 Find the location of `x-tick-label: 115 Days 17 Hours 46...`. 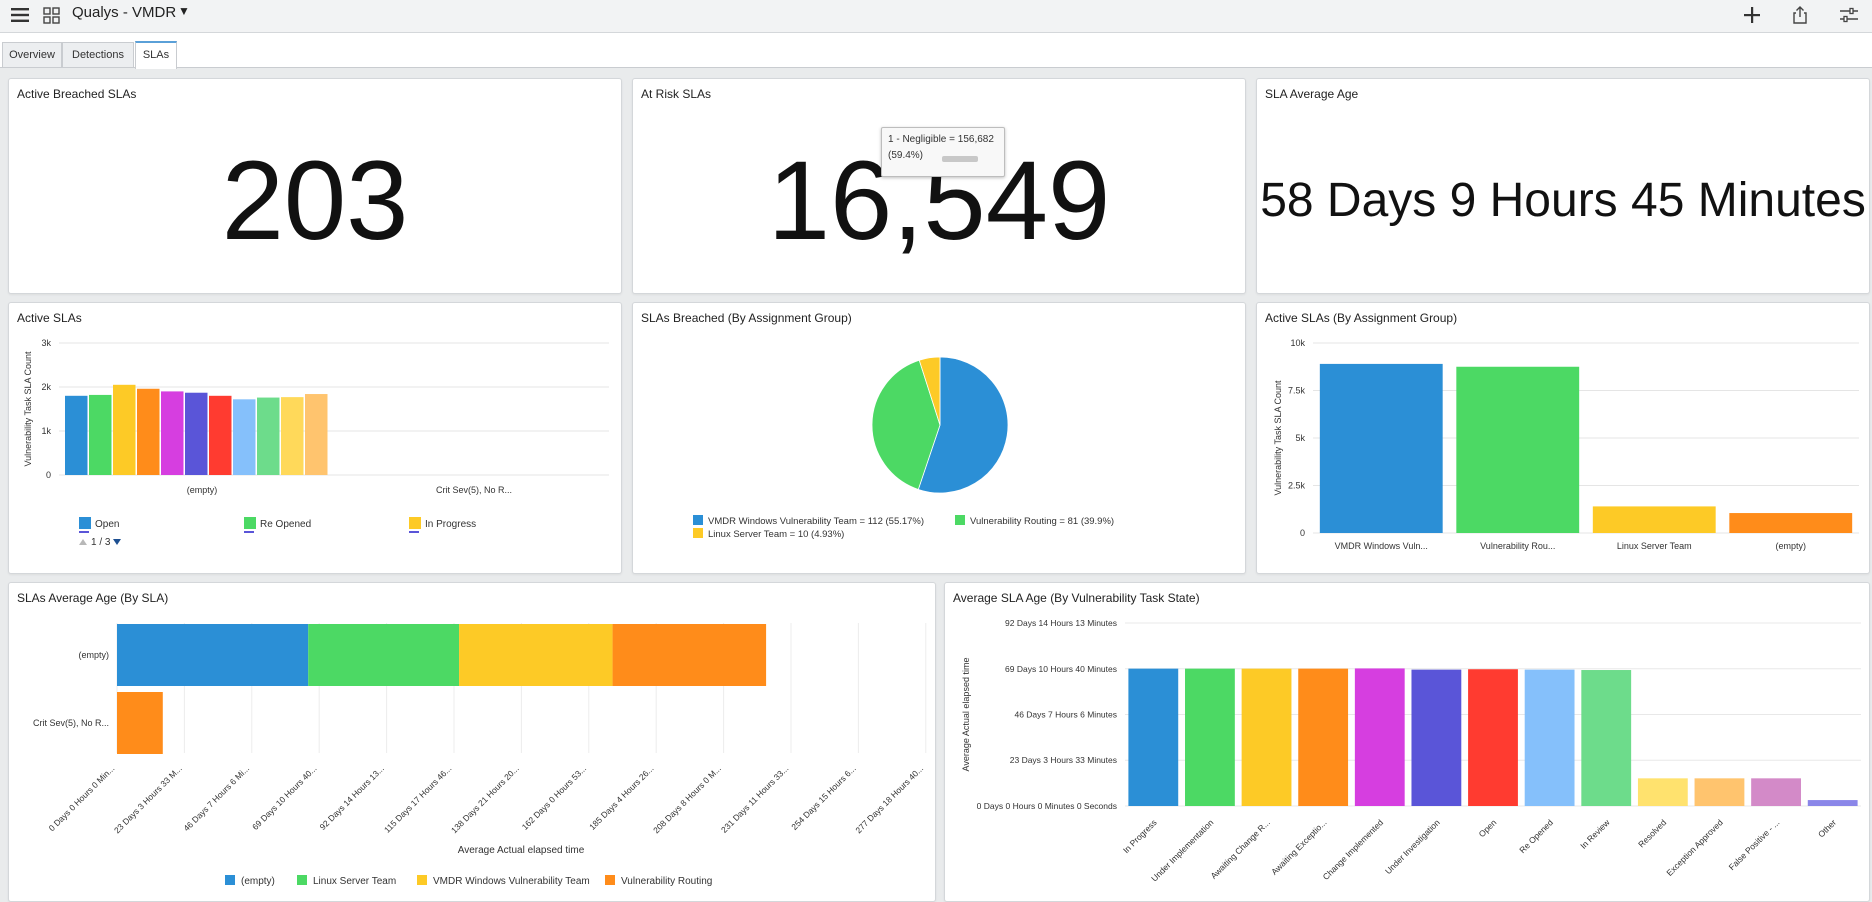

x-tick-label: 115 Days 17 Hours 46... is located at coordinates (417, 798).